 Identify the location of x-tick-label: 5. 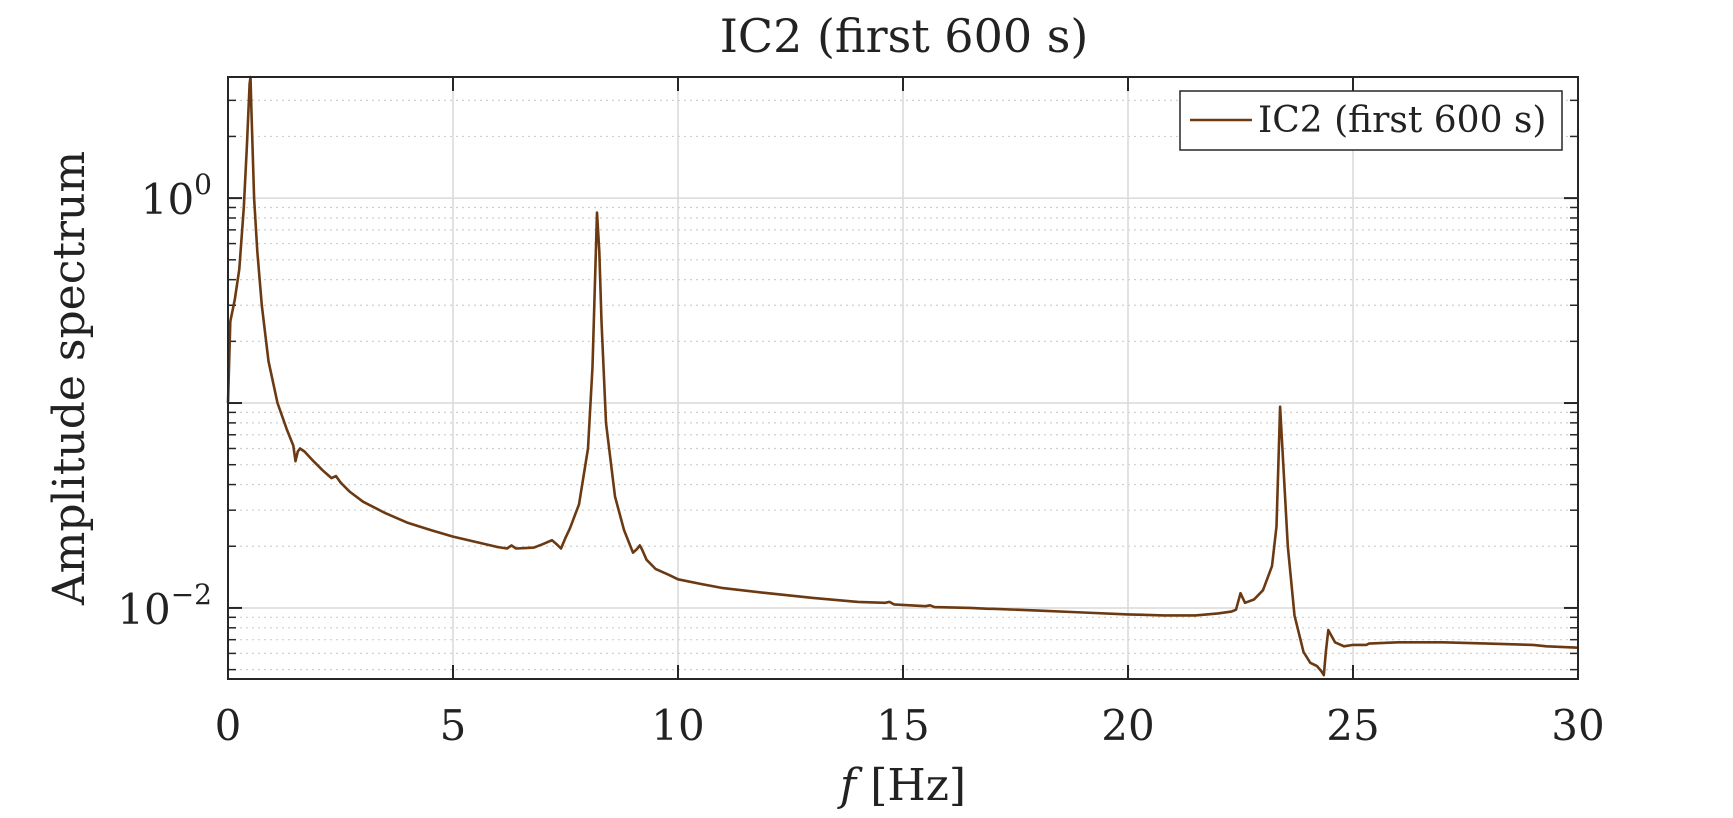
(453, 725).